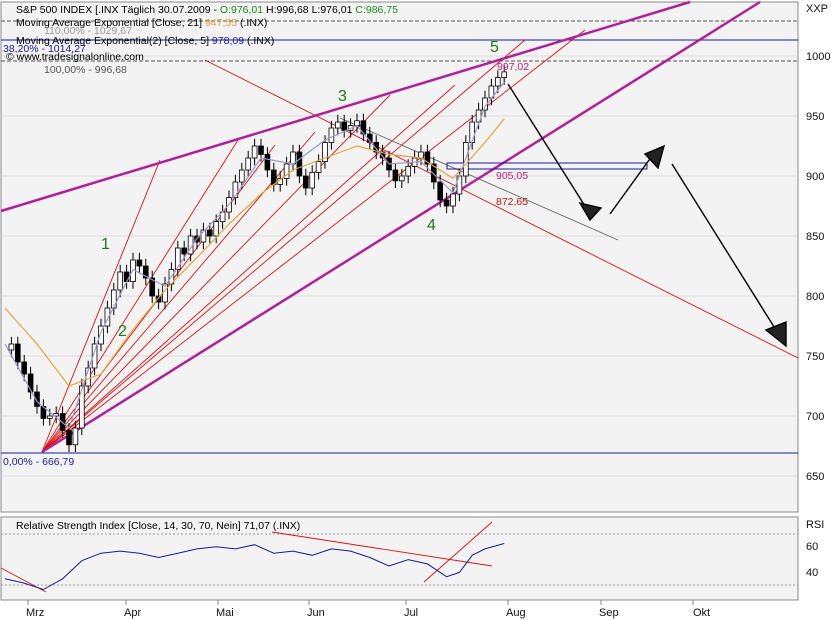  I want to click on ema21-value: 947,55, so click(221, 23).